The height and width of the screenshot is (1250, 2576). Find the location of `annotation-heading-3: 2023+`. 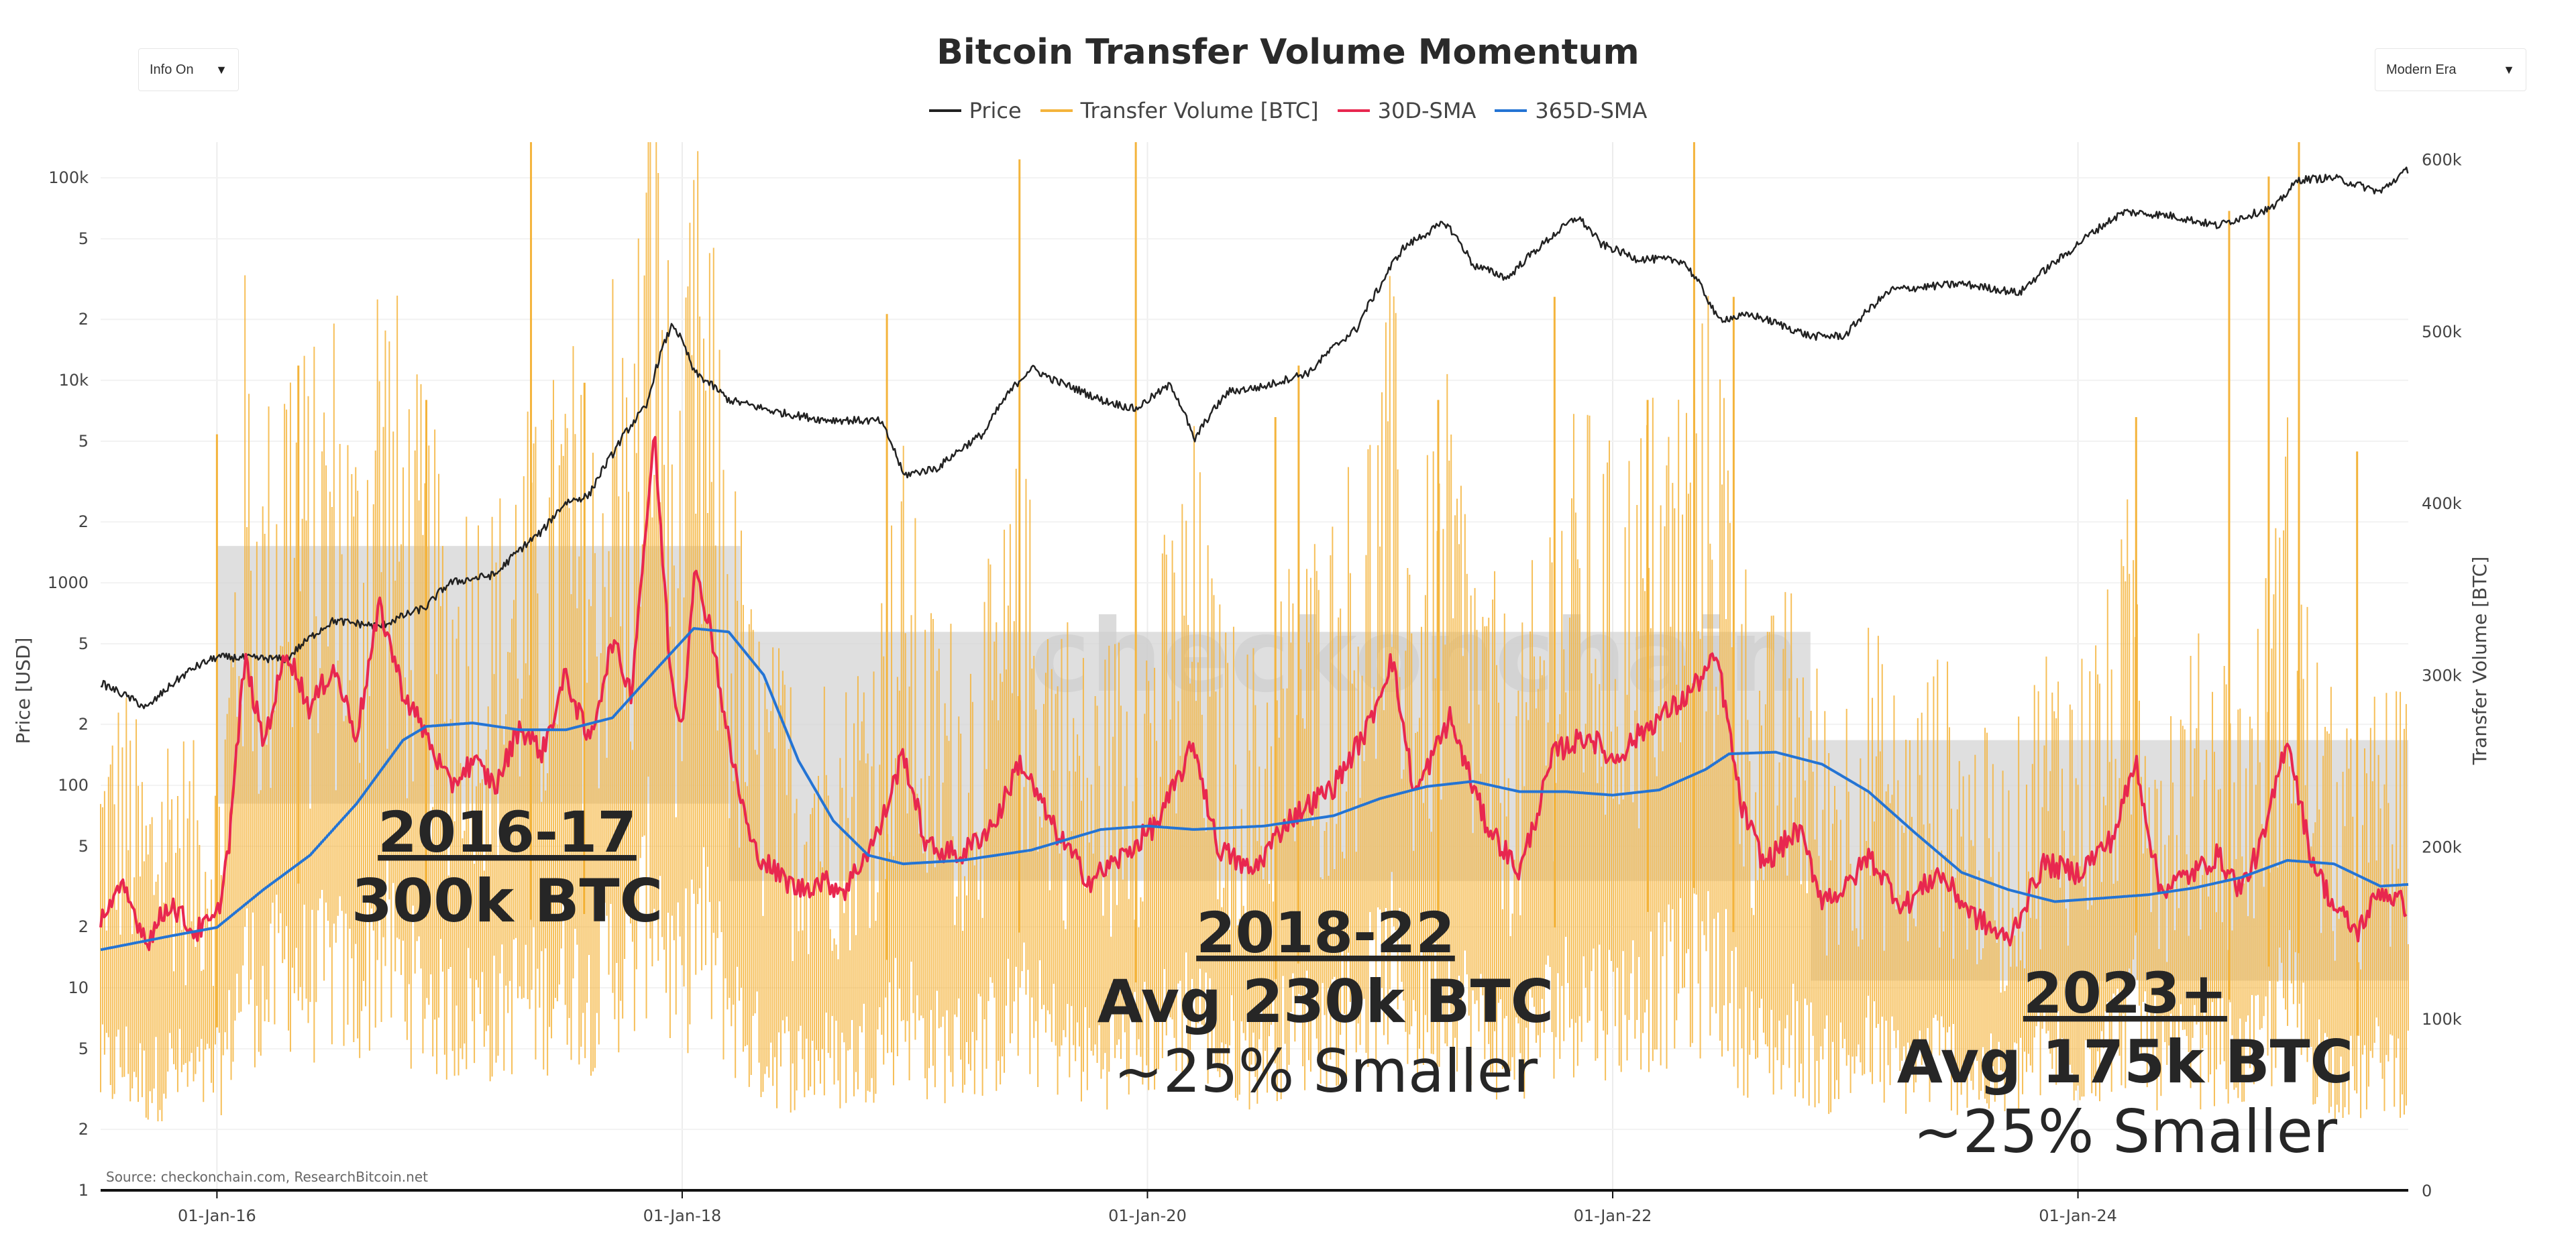

annotation-heading-3: 2023+ is located at coordinates (2125, 993).